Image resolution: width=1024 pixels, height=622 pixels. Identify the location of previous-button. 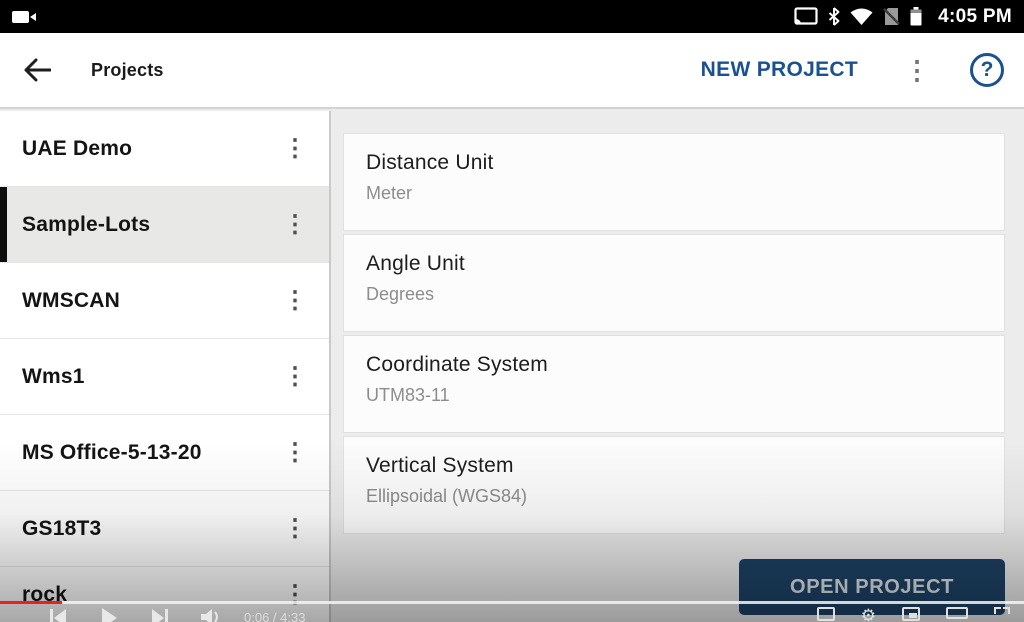
(58, 614).